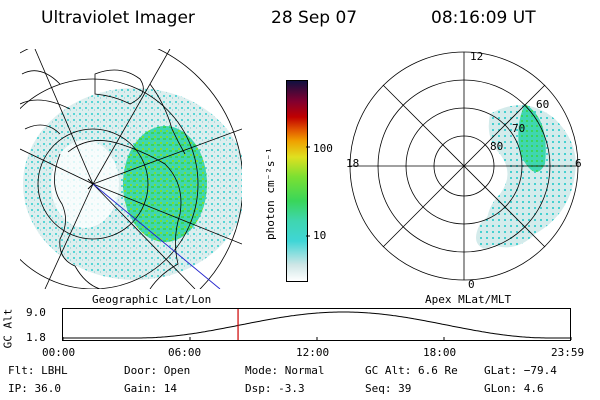  Describe the element at coordinates (518, 128) in the screenshot. I see `lat-label-70: 70` at that location.